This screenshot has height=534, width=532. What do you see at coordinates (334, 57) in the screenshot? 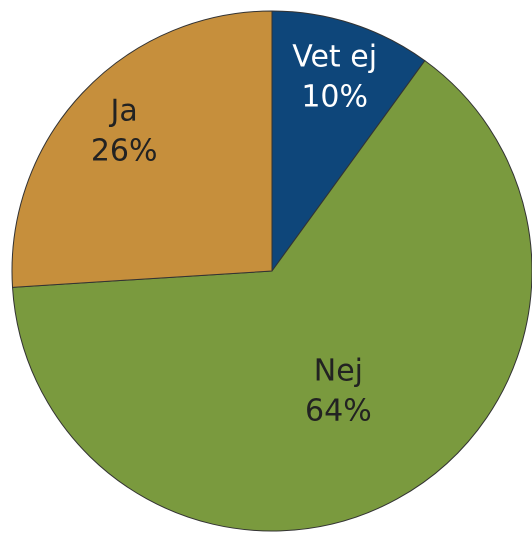
I see `slice-label: Vet ej` at bounding box center [334, 57].